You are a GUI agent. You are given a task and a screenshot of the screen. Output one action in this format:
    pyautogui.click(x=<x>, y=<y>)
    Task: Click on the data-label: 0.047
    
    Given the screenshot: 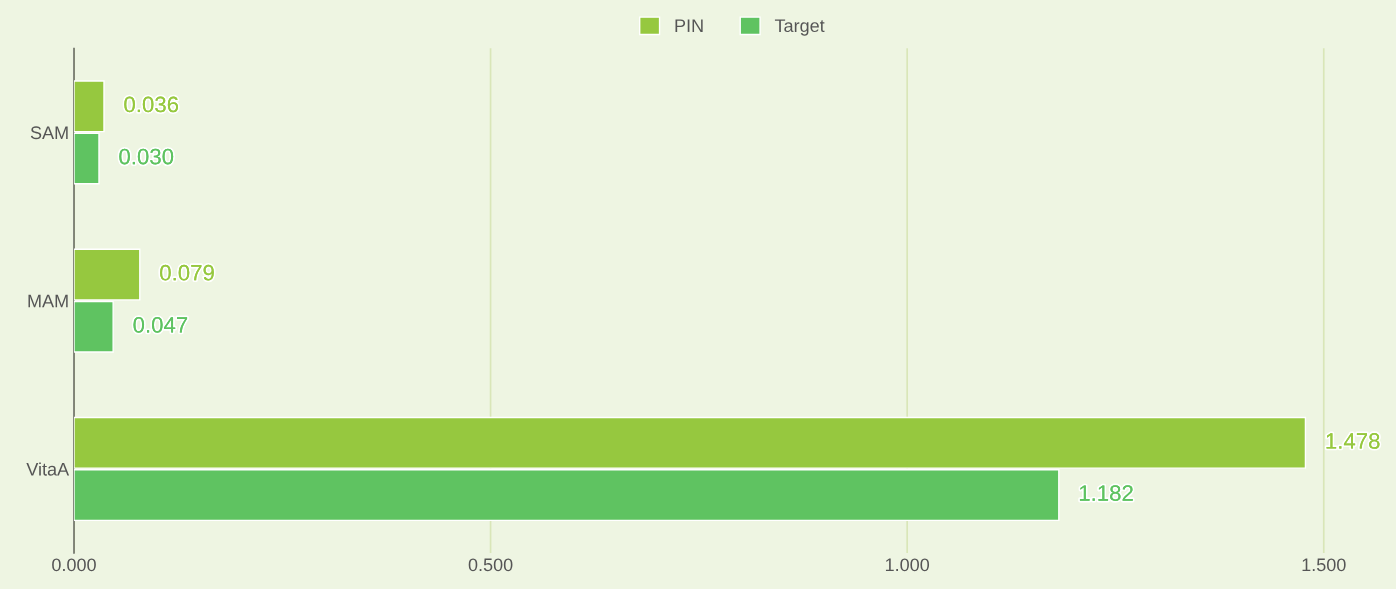 What is the action you would take?
    pyautogui.click(x=160, y=324)
    